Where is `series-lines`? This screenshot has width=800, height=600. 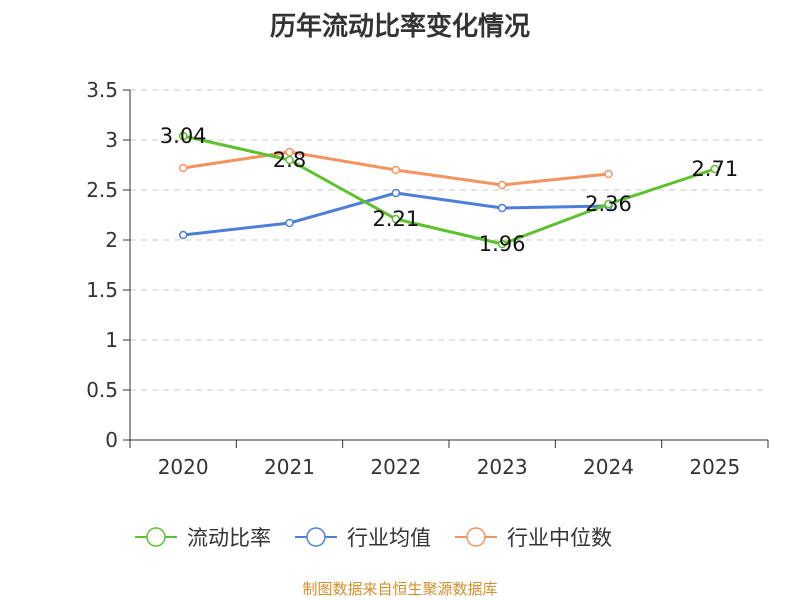
series-lines is located at coordinates (449, 190).